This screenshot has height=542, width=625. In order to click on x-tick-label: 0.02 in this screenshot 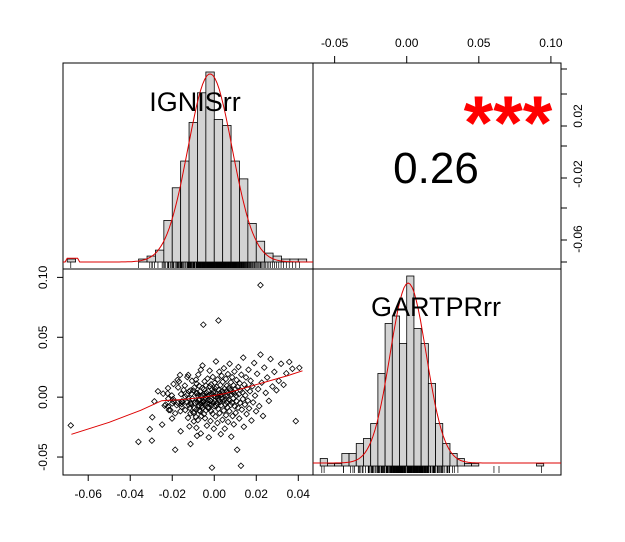, I will do `click(257, 494)`.